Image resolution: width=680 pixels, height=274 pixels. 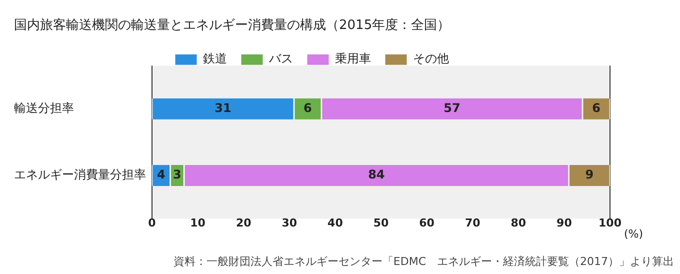 What do you see at coordinates (244, 223) in the screenshot?
I see `x-tick-label: 20` at bounding box center [244, 223].